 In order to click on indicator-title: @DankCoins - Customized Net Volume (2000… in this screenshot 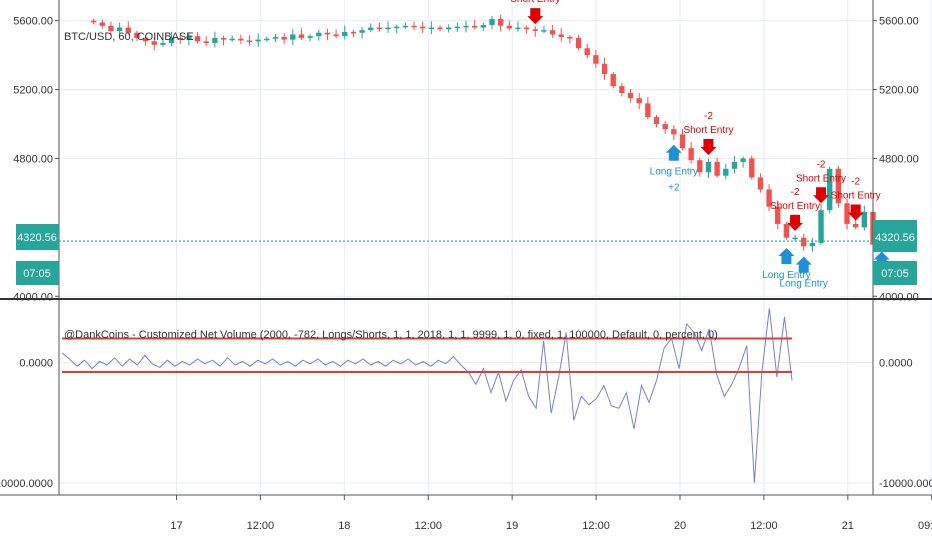, I will do `click(391, 335)`.